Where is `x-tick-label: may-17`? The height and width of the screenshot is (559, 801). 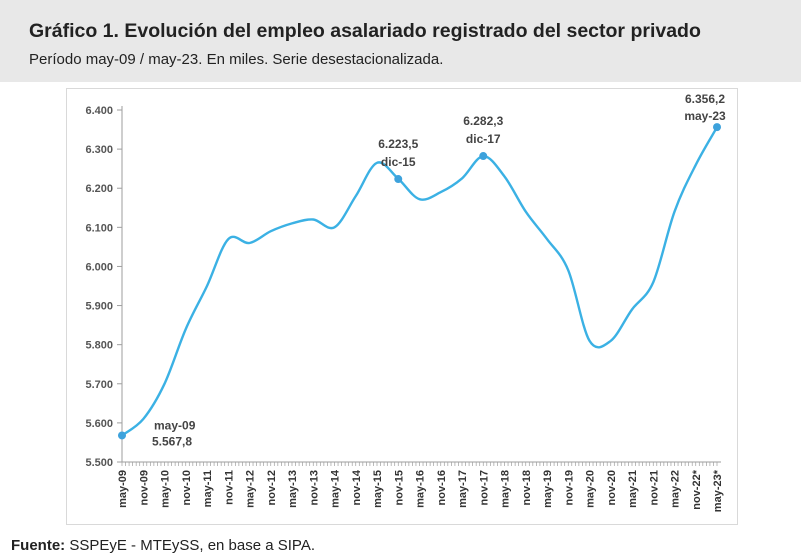
x-tick-label: may-17 is located at coordinates (463, 489).